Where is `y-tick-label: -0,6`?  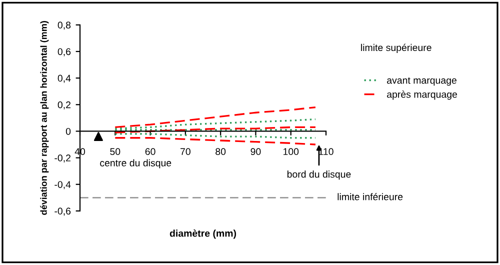 y-tick-label: -0,6 is located at coordinates (62, 212).